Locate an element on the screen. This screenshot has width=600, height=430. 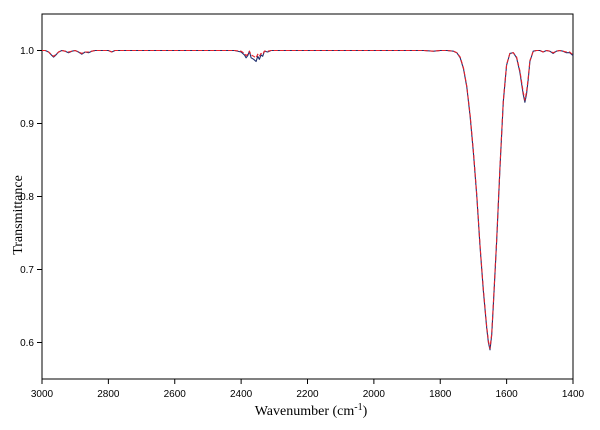
x-tick-label: 3000 is located at coordinates (42, 394).